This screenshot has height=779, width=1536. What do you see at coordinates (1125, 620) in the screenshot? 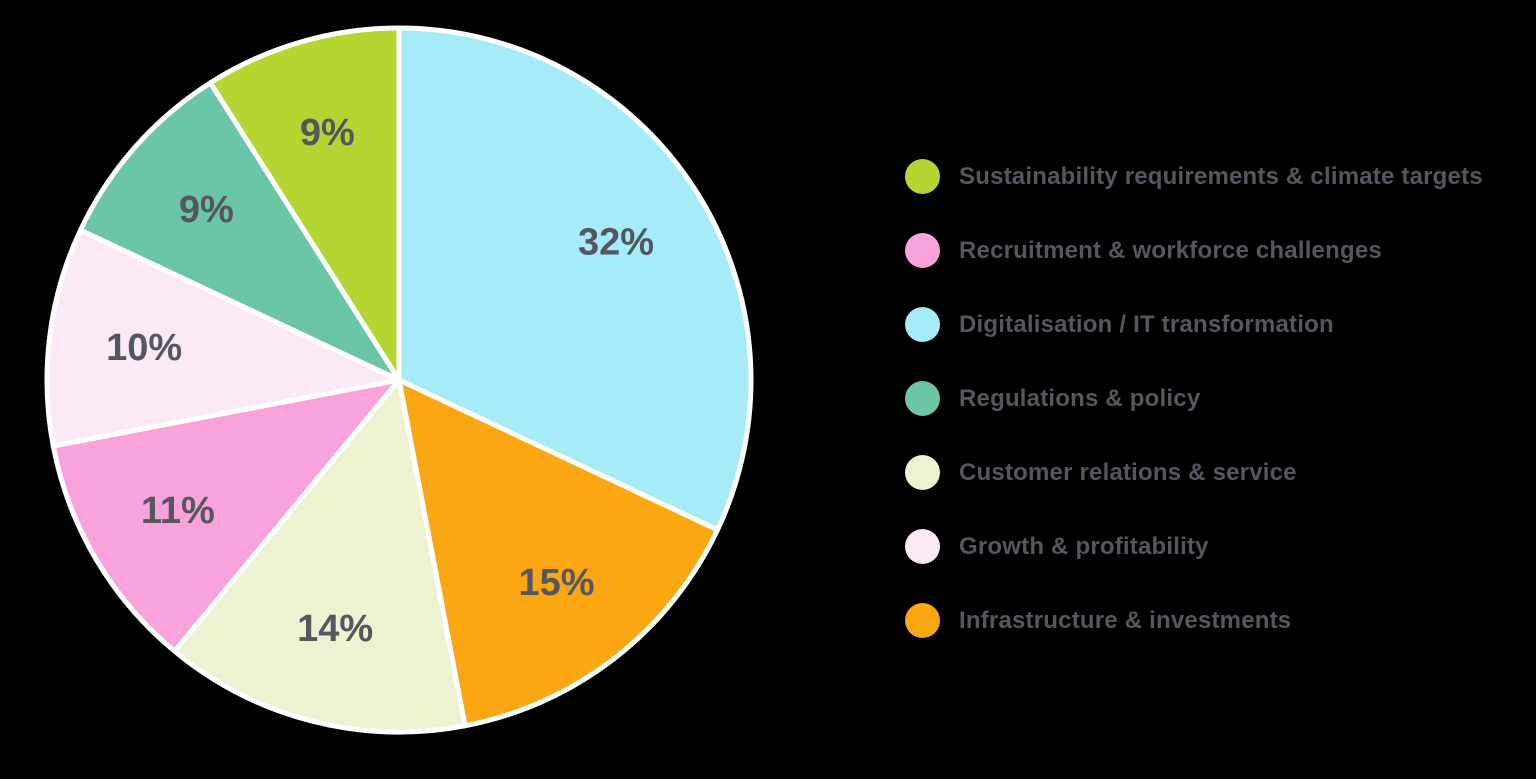
I see `legend-label: Infrastructure & investments` at bounding box center [1125, 620].